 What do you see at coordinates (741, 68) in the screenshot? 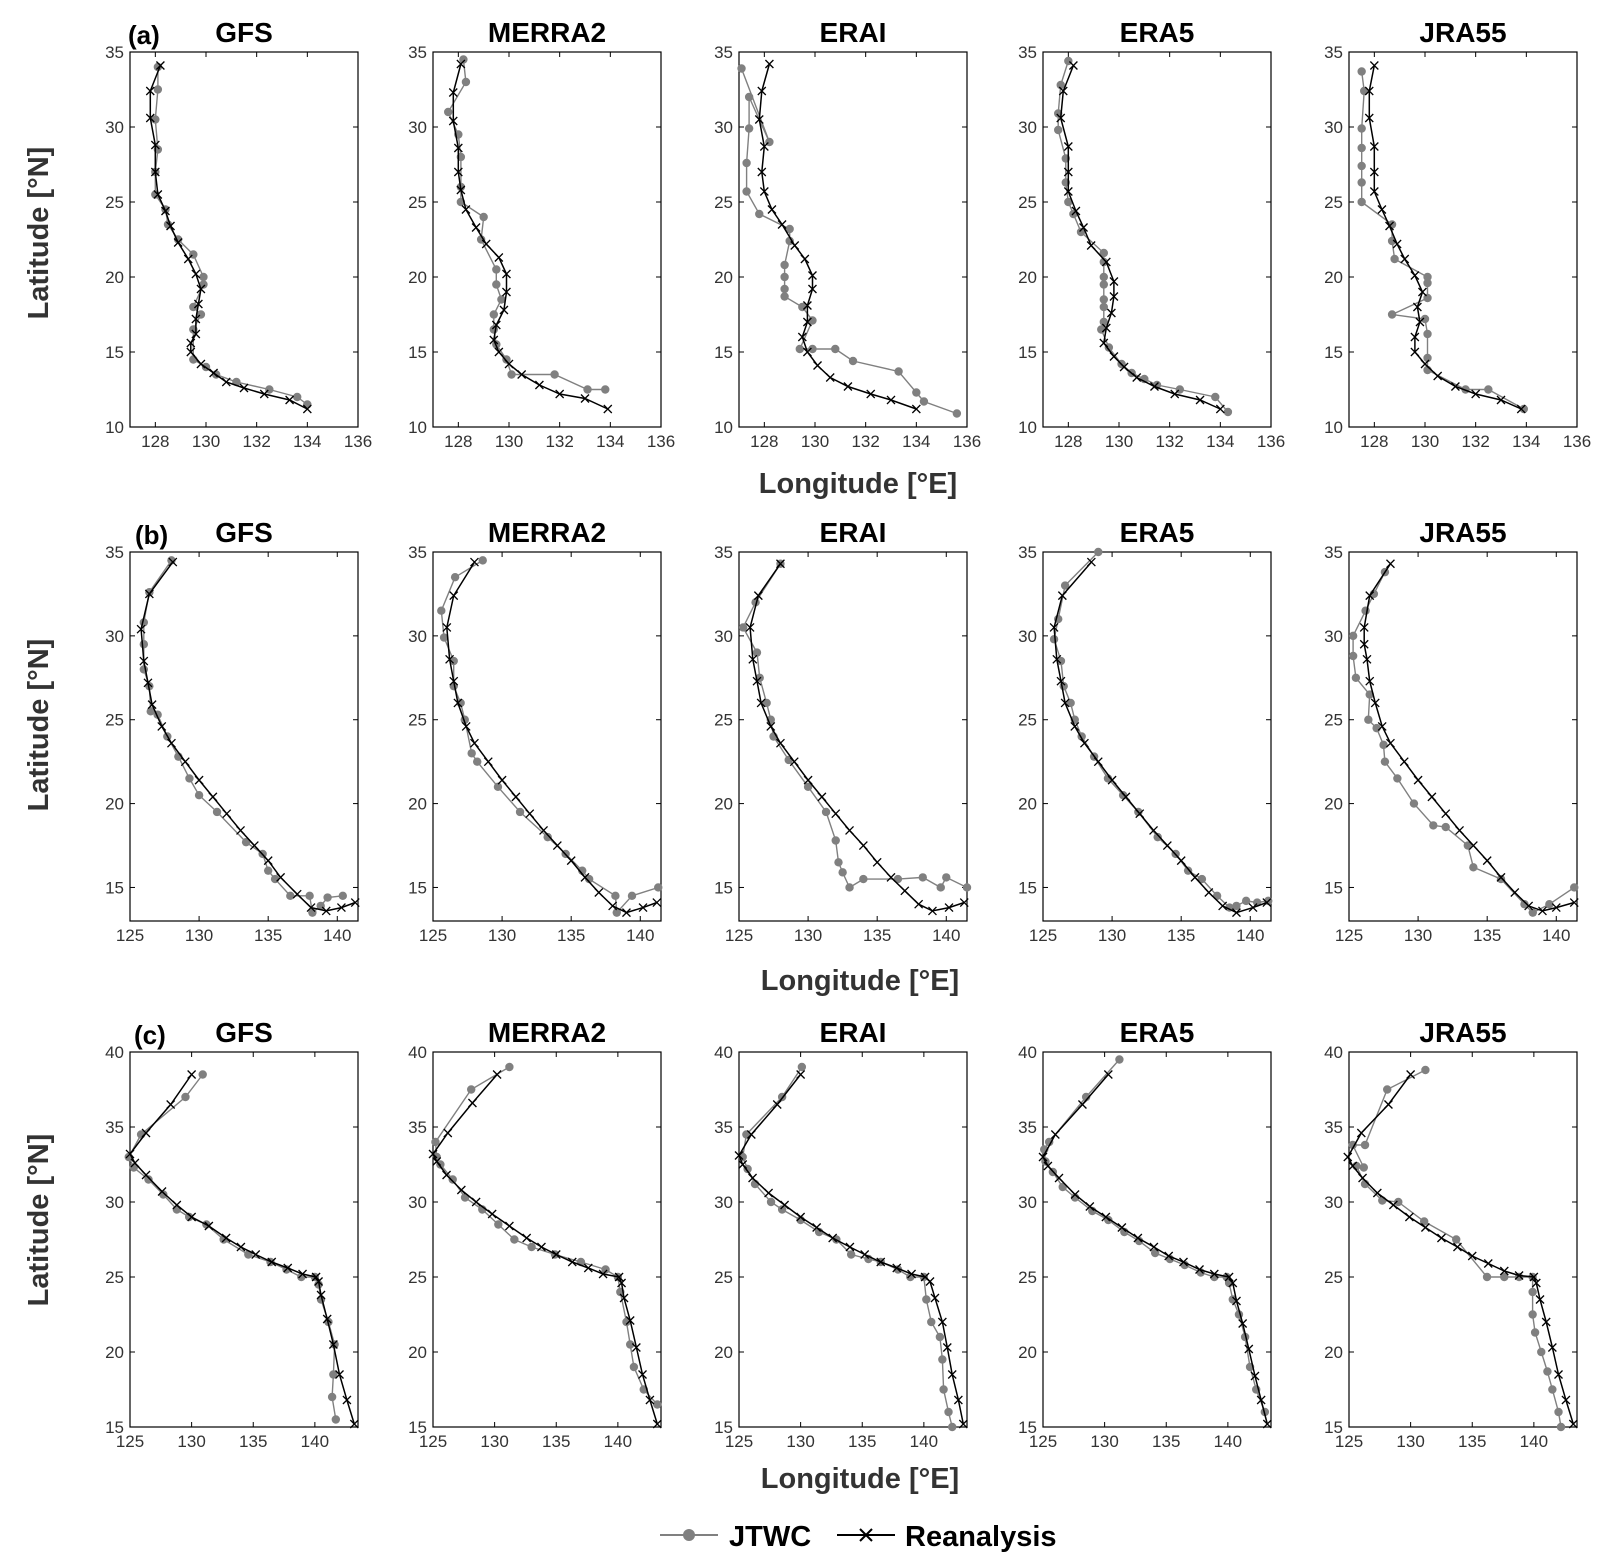
I see `panel-a-erai-jtwc-point` at bounding box center [741, 68].